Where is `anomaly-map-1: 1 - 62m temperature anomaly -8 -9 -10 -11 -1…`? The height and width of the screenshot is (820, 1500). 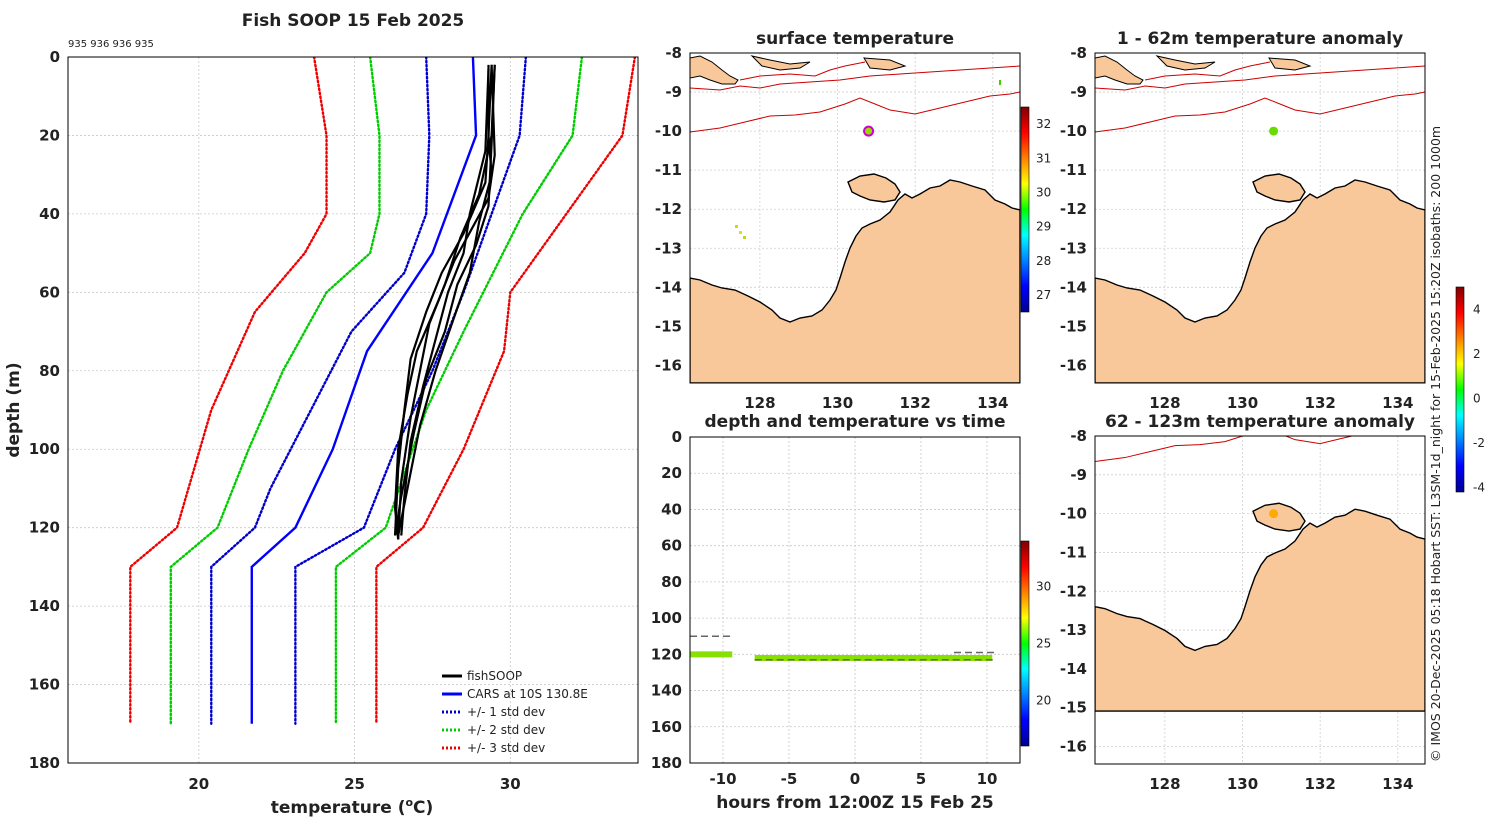
anomaly-map-1: 1 - 62m temperature anomaly -8 -9 -10 -11 -1… is located at coordinates (1243, 220).